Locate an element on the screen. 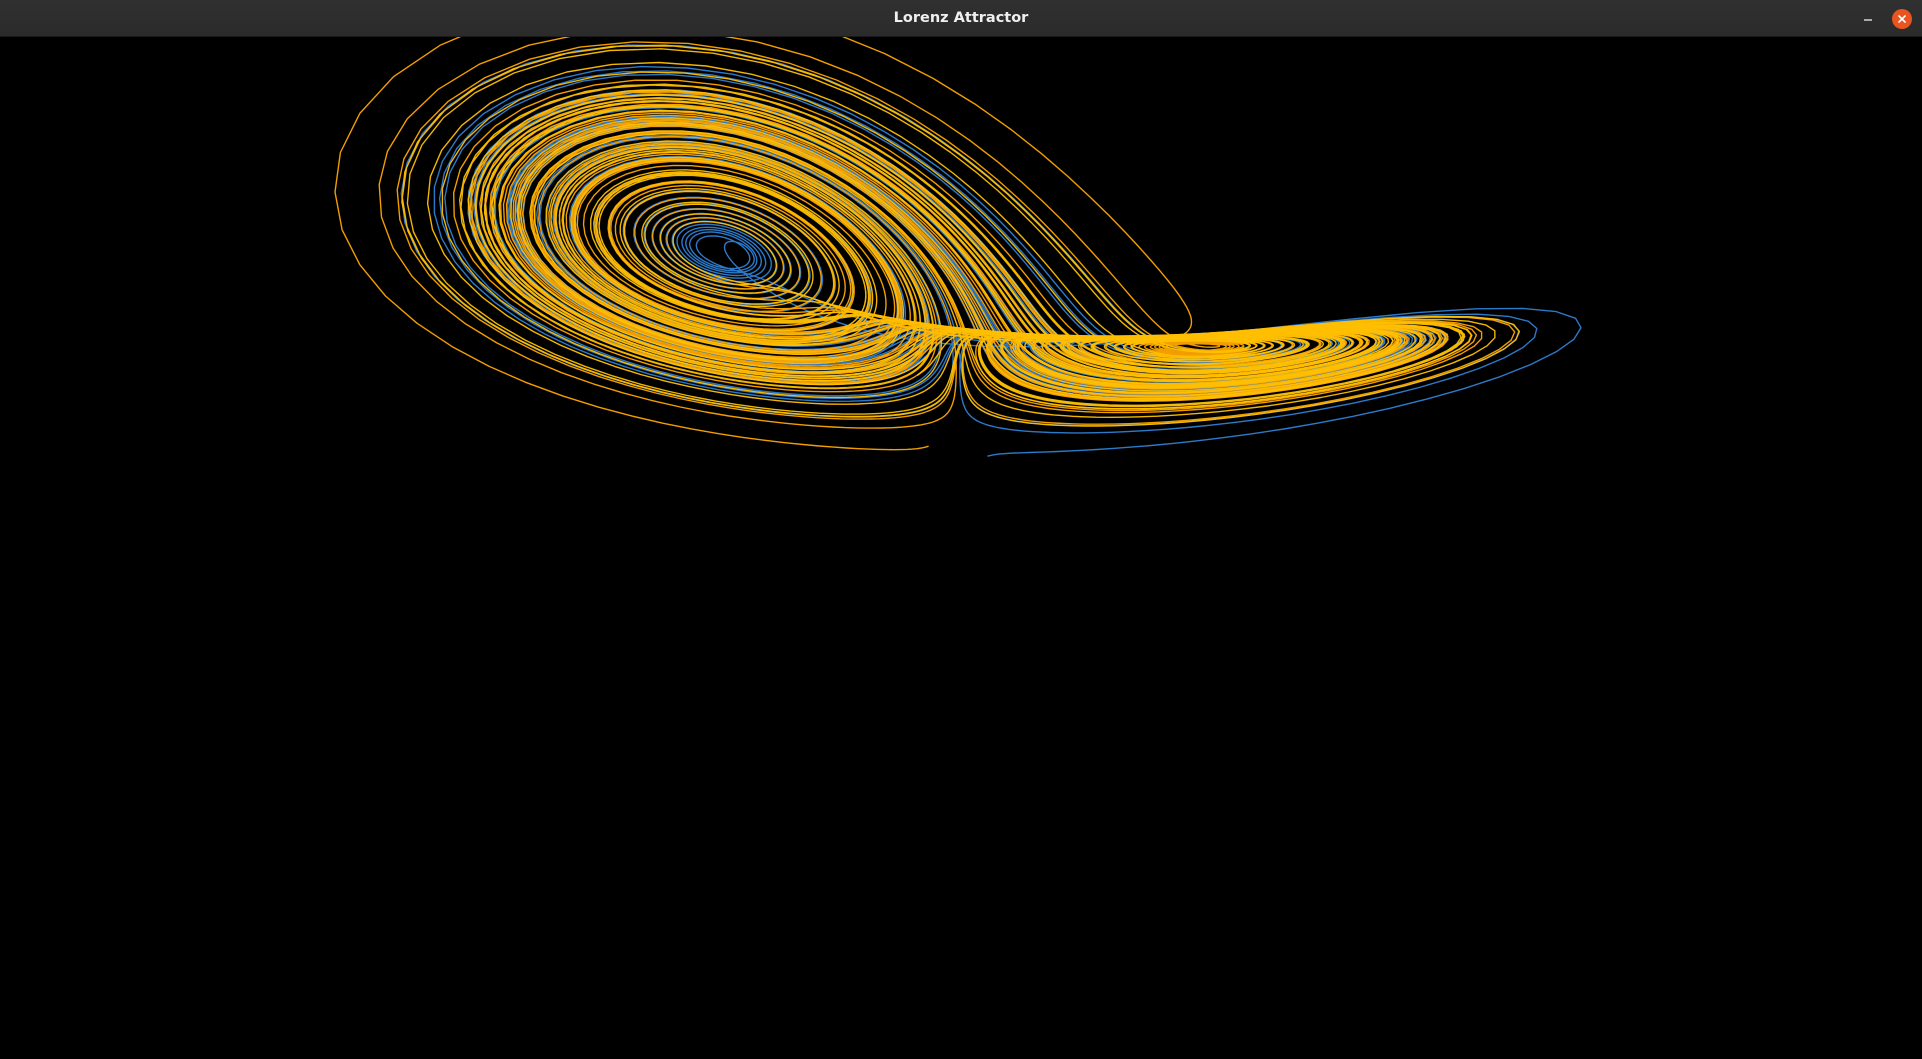  close-icon is located at coordinates (1902, 19).